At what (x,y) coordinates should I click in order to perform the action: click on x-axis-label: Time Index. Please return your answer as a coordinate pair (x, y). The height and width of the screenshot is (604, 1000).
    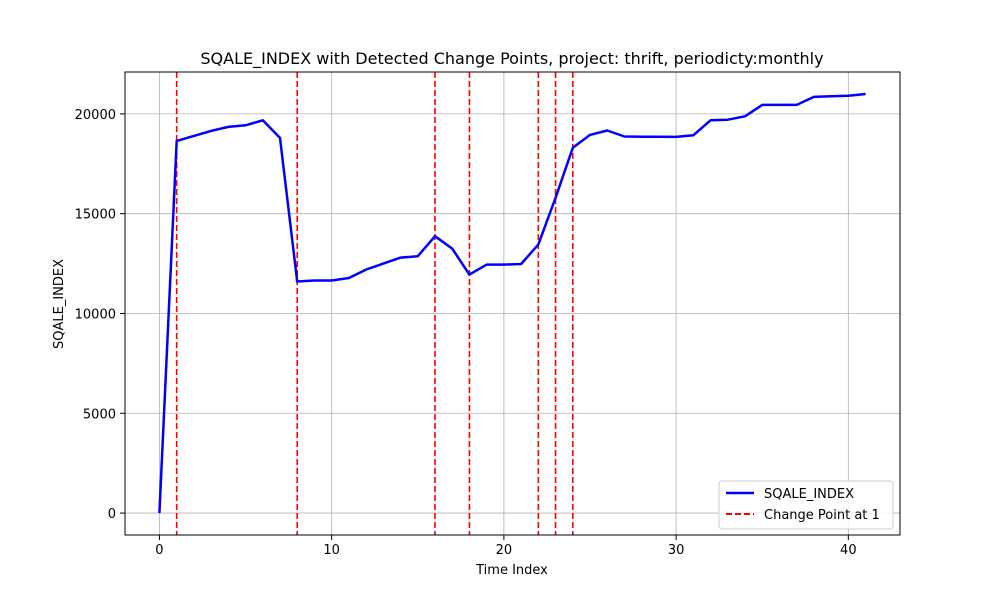
    Looking at the image, I should click on (511, 570).